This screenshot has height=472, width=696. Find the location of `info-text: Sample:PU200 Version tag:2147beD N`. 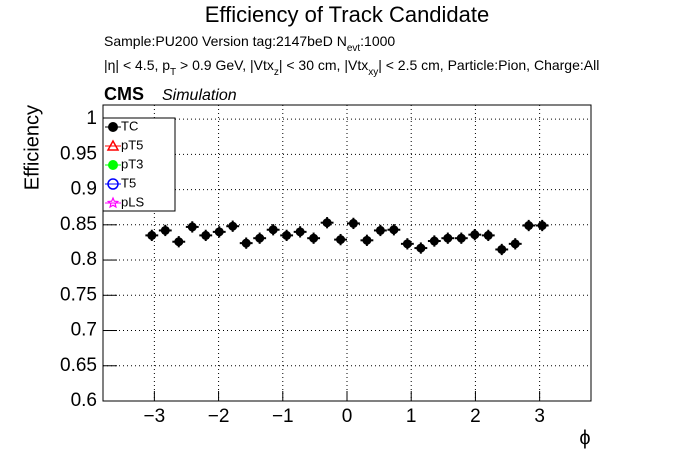

info-text: Sample:PU200 Version tag:2147beD N is located at coordinates (225, 41).